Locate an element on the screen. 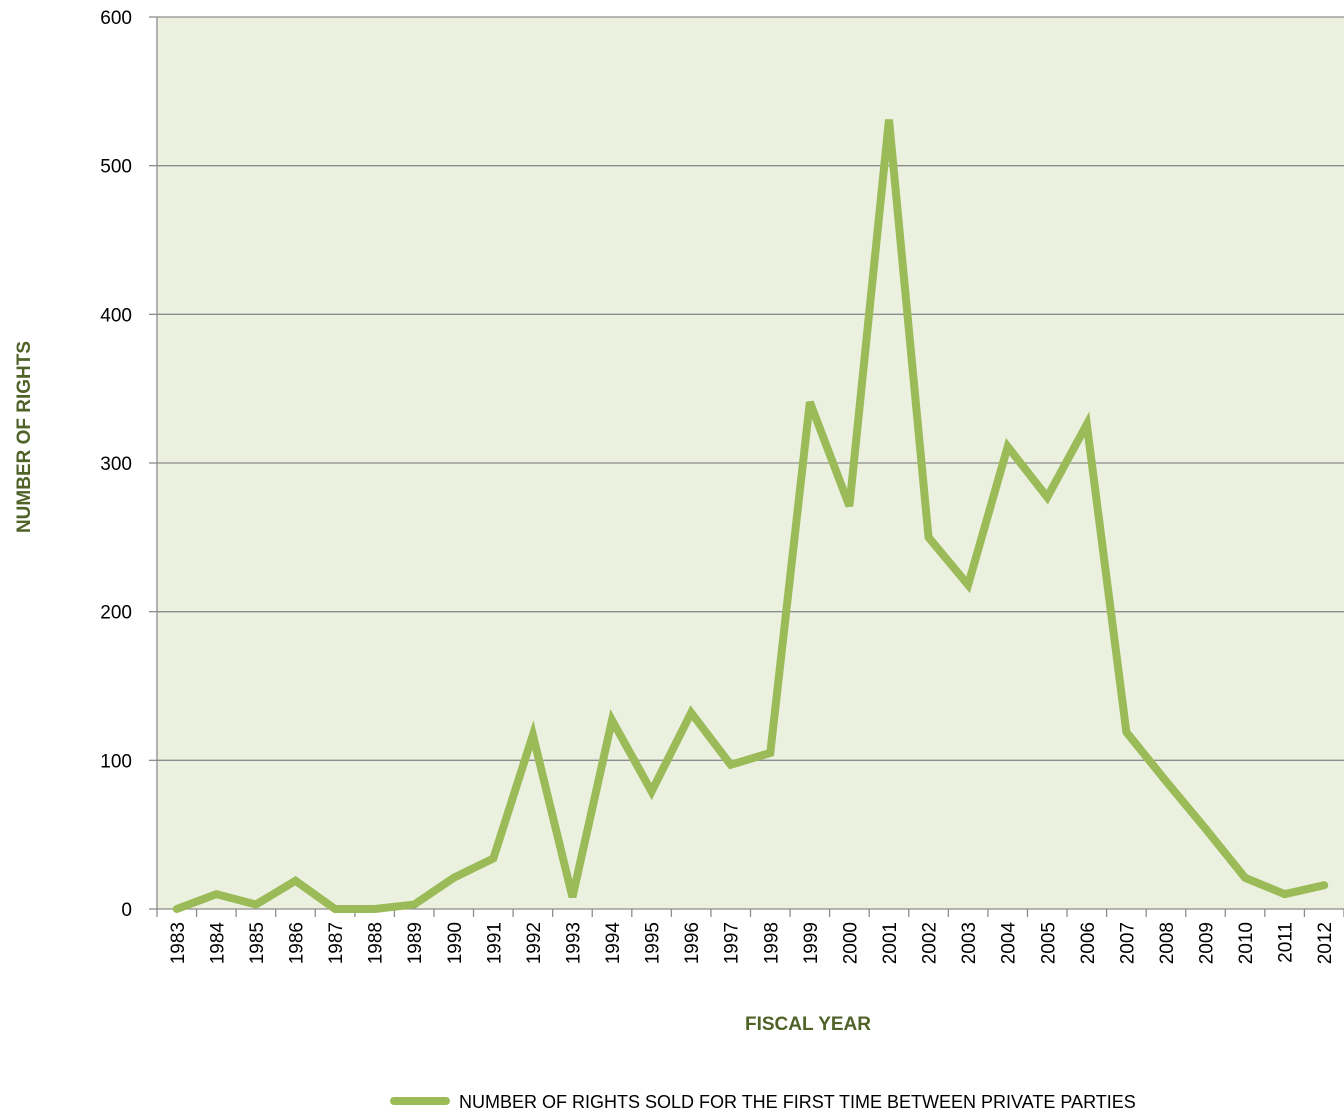  x-tick-label: 1991 is located at coordinates (494, 943).